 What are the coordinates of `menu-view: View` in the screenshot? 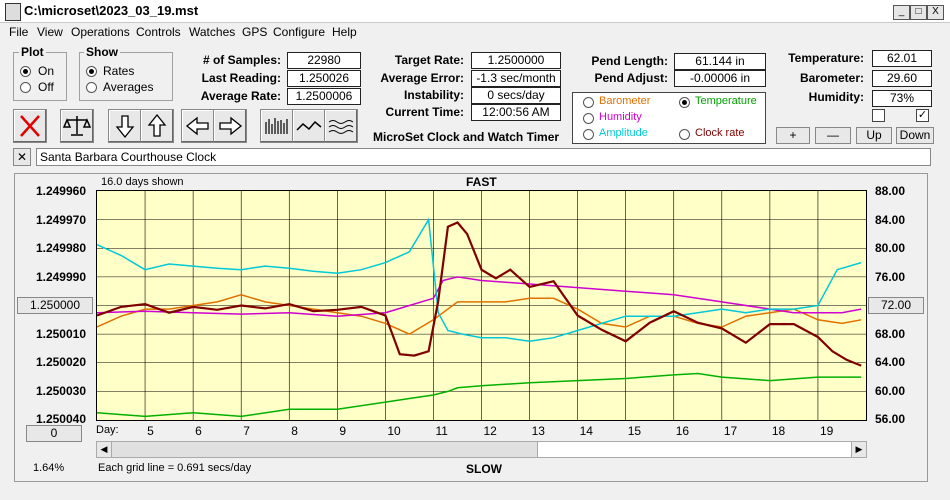 It's located at (50, 32).